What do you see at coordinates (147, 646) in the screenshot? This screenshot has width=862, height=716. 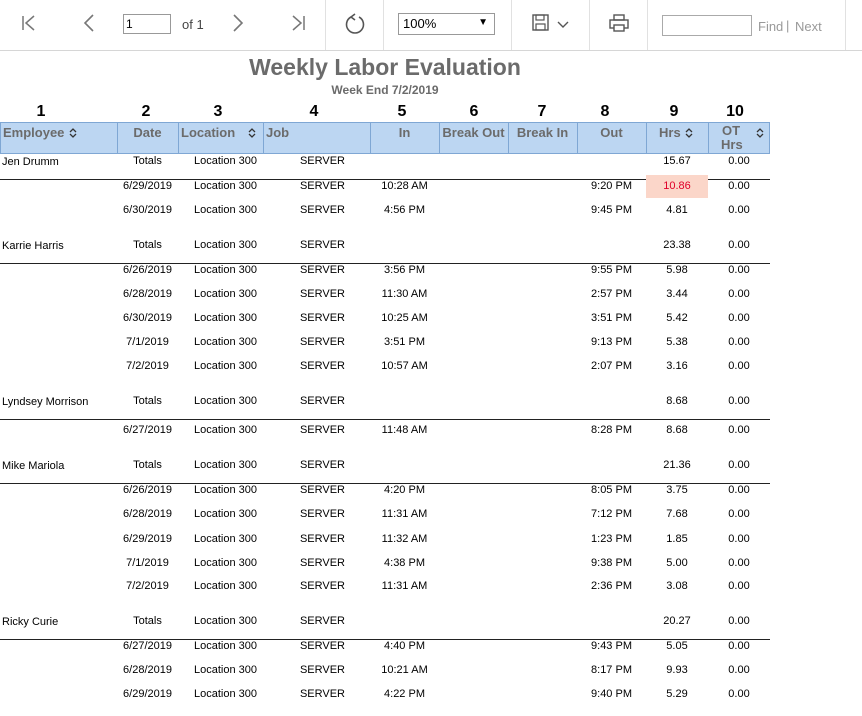 I see `date-cell: 6/27/2019` at bounding box center [147, 646].